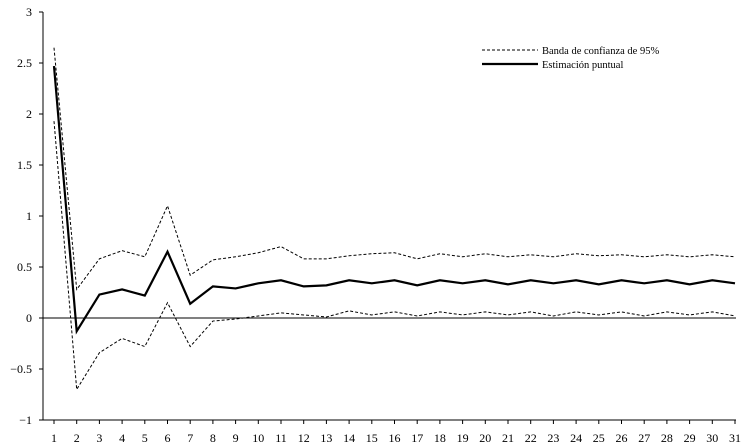 This screenshot has width=741, height=448. What do you see at coordinates (553, 438) in the screenshot?
I see `x-tick-label: 23` at bounding box center [553, 438].